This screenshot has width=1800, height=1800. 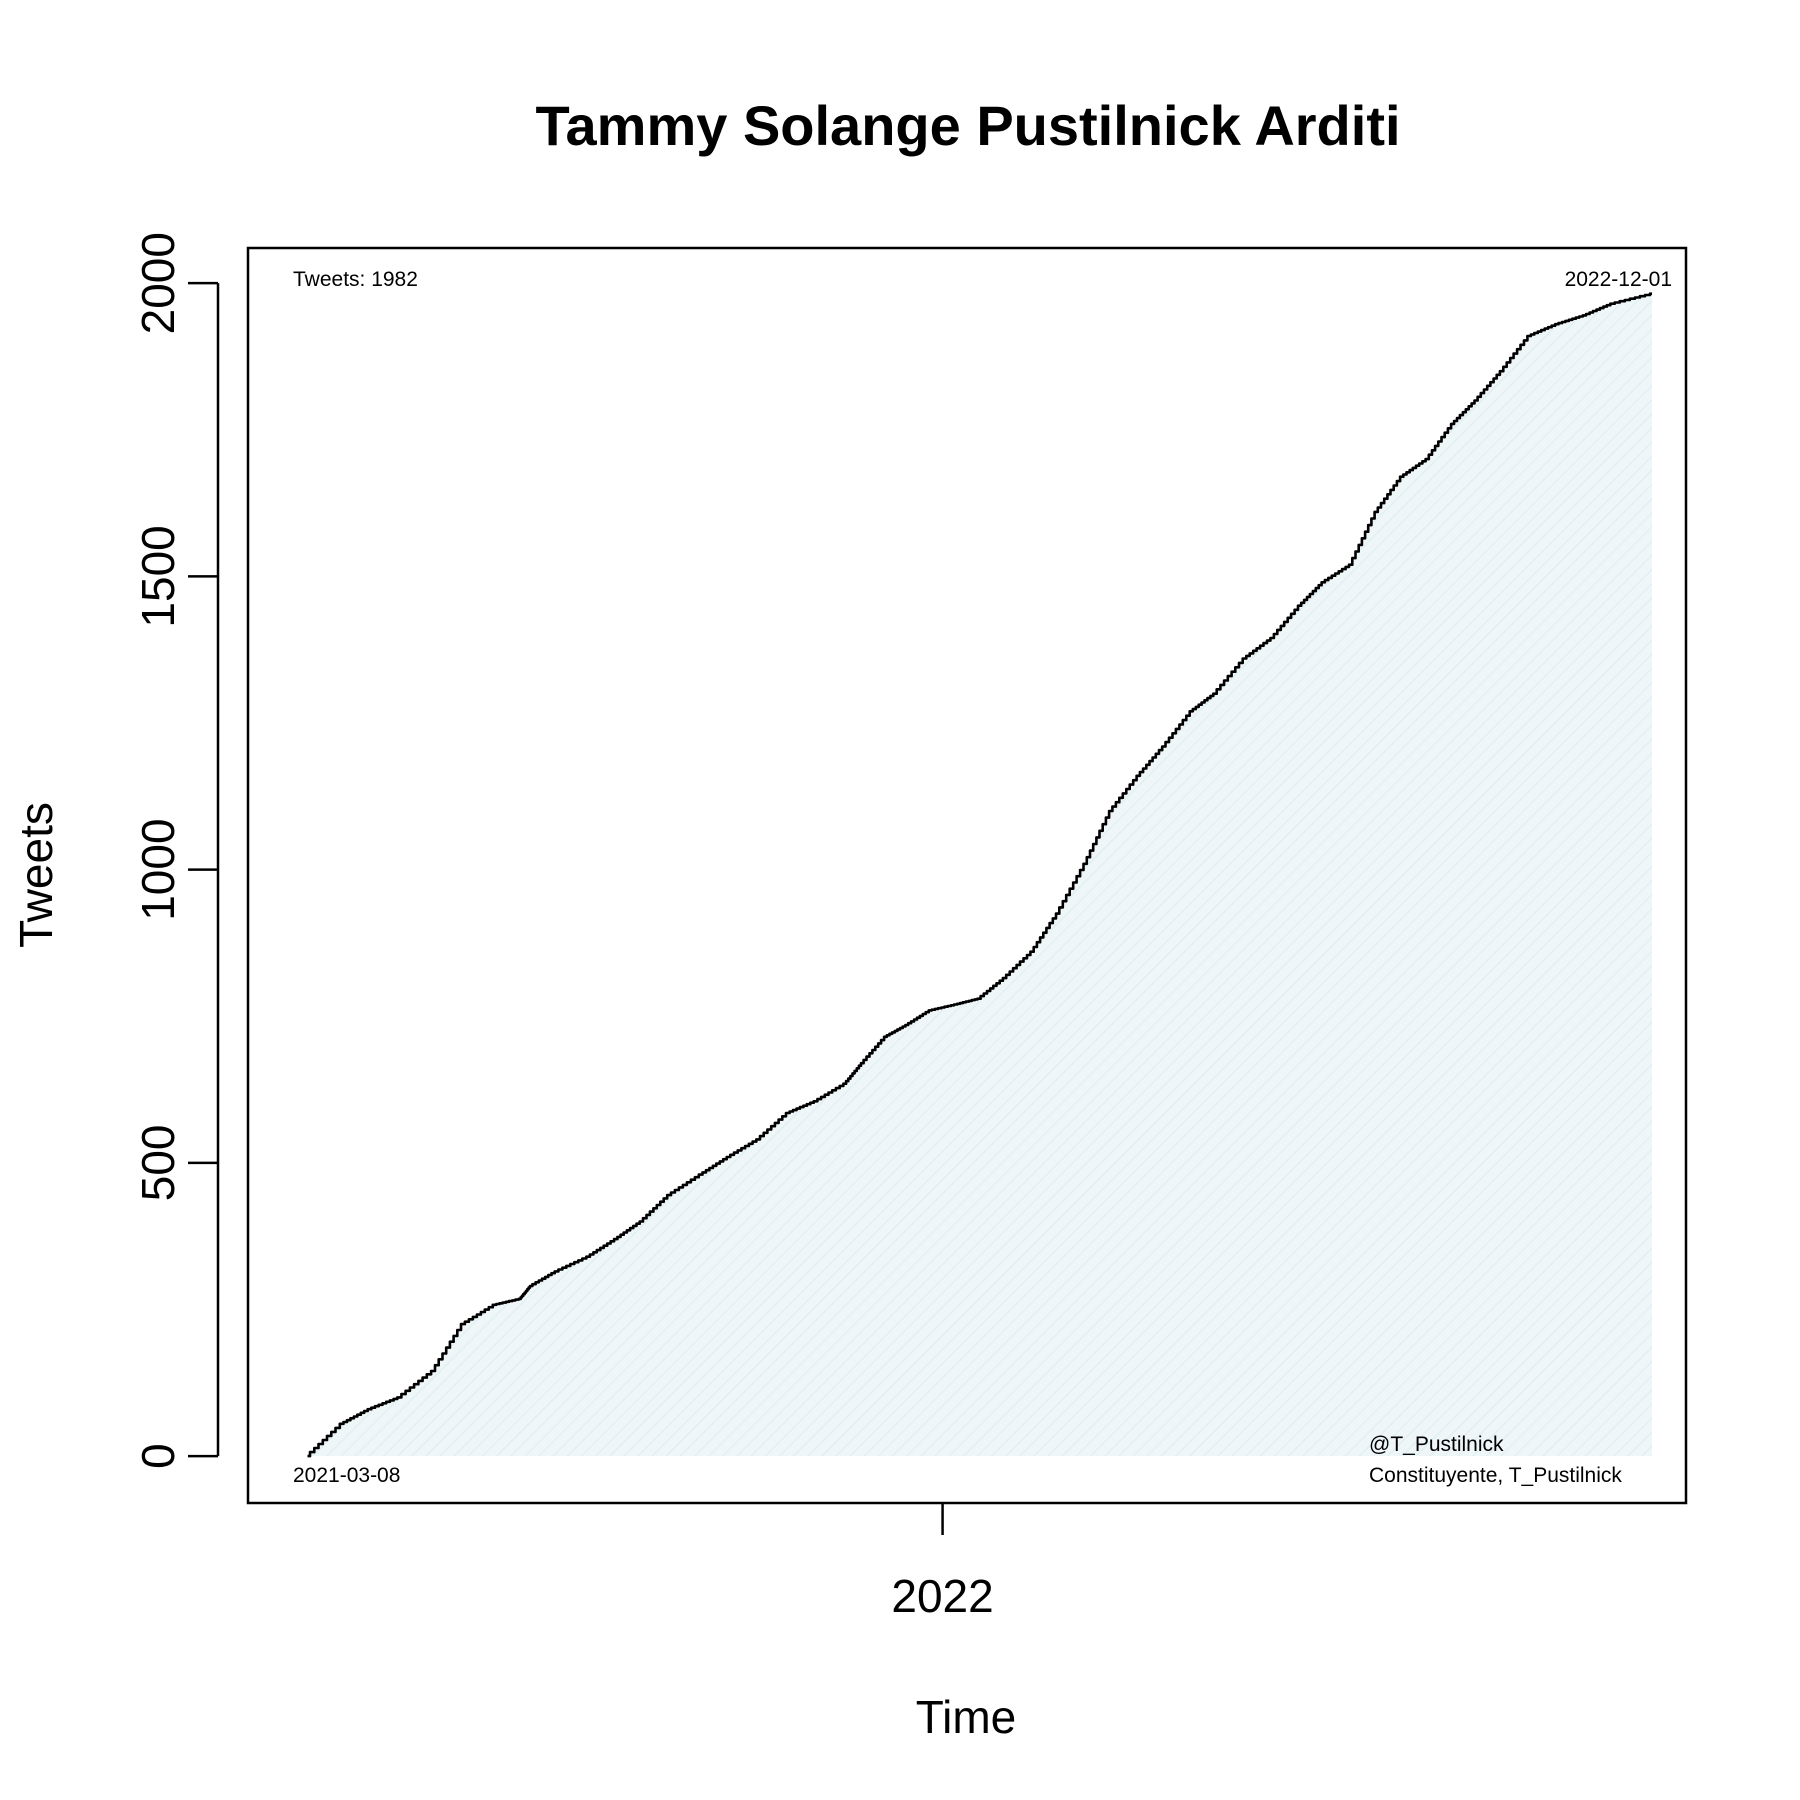 What do you see at coordinates (158, 1162) in the screenshot?
I see `y-tick-label-500: 500` at bounding box center [158, 1162].